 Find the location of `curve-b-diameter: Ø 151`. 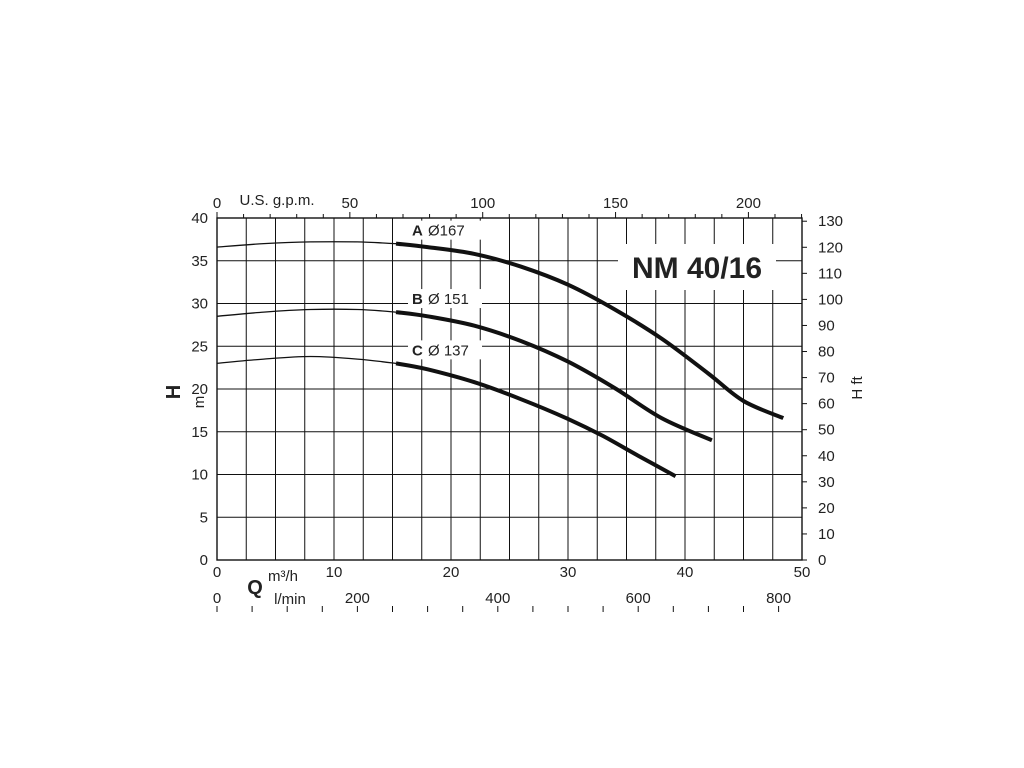

curve-b-diameter: Ø 151 is located at coordinates (448, 299).